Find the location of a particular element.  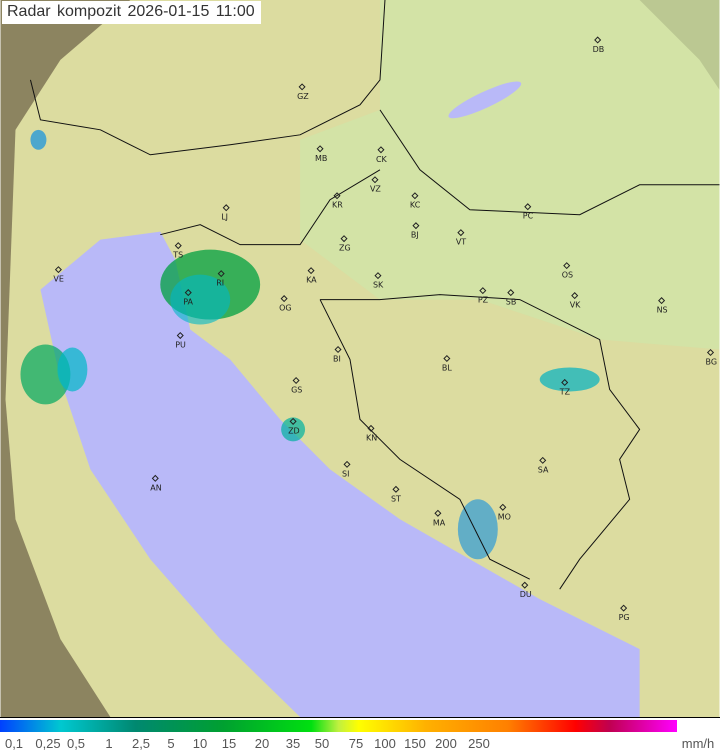

city-mo: MO is located at coordinates (504, 512).